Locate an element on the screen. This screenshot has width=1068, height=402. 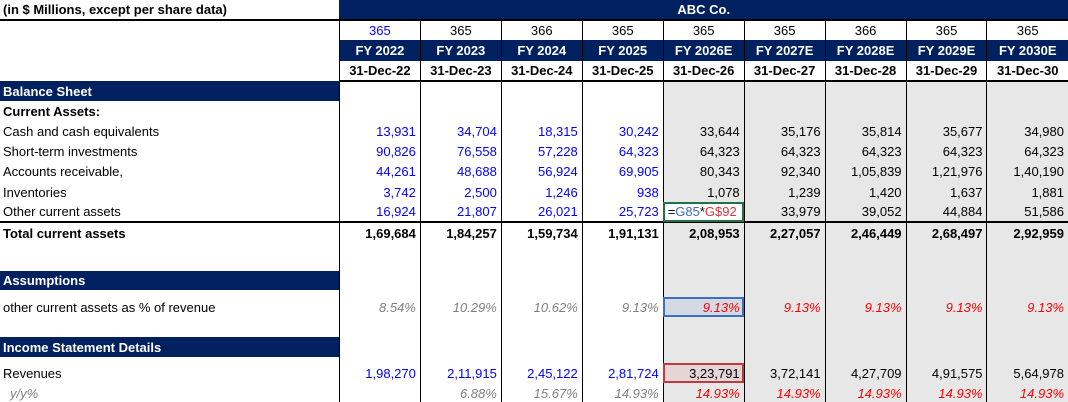
value-cell: 21,807 is located at coordinates (460, 212).